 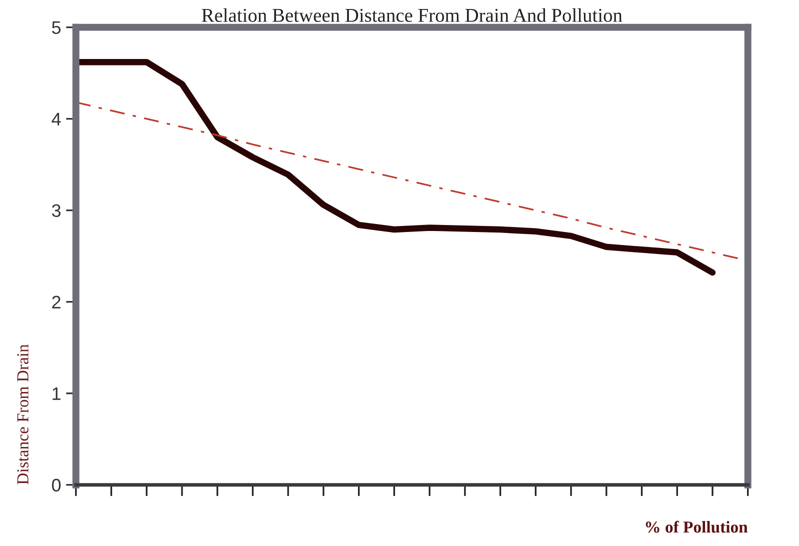 What do you see at coordinates (697, 526) in the screenshot?
I see `x-axis-title: % of Pollution` at bounding box center [697, 526].